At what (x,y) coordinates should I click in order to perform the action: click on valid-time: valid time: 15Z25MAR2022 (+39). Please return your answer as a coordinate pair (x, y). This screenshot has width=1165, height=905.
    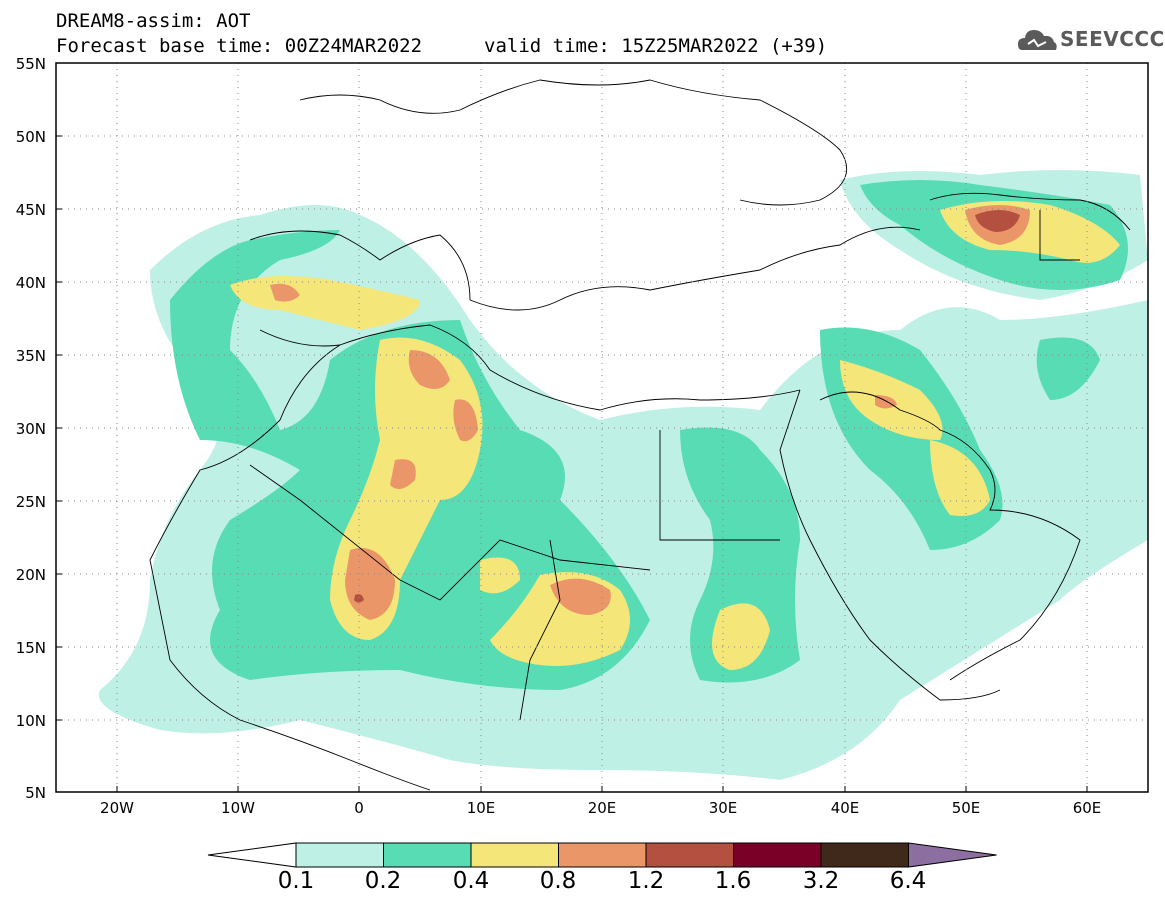
    Looking at the image, I should click on (656, 46).